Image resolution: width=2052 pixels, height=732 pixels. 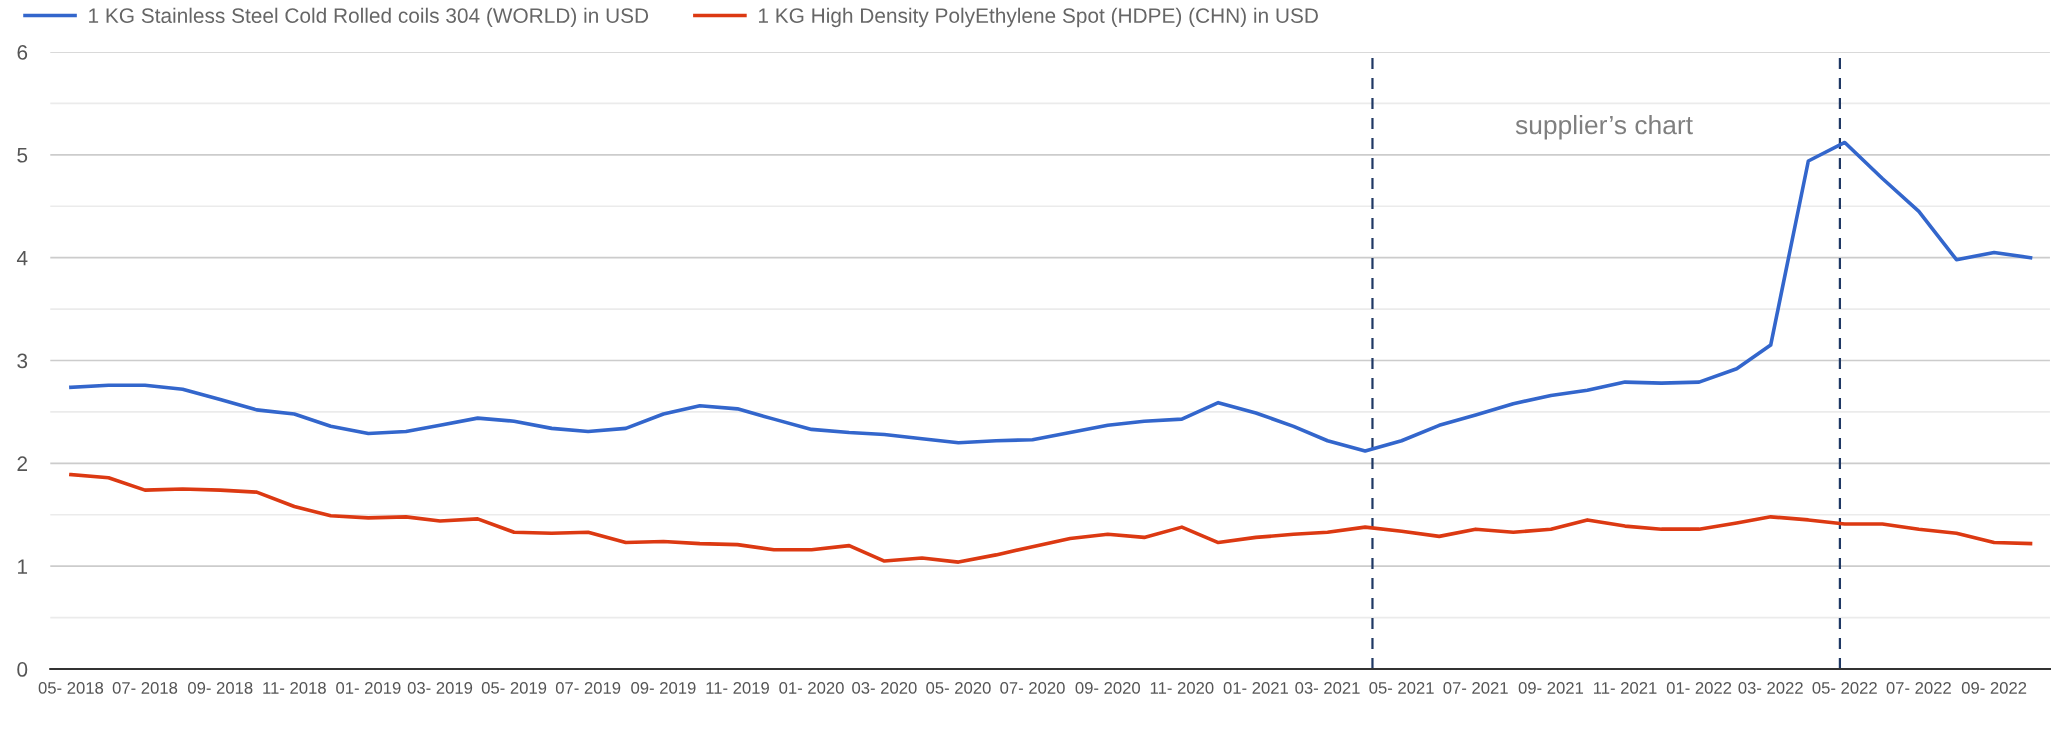 I want to click on x-tick-label: 09- 2022, so click(x=1994, y=687).